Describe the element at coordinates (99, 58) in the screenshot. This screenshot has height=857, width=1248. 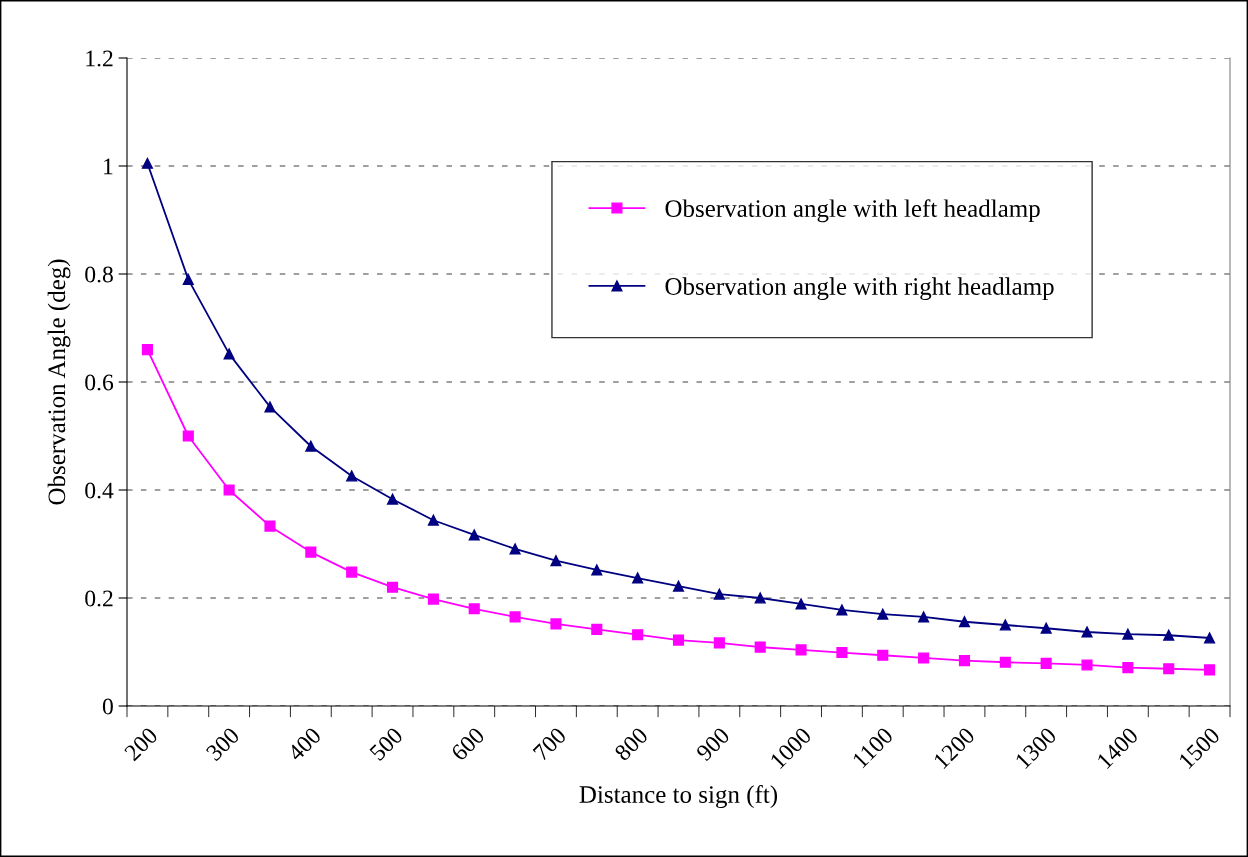
I see `y-tick-label: 1.2` at that location.